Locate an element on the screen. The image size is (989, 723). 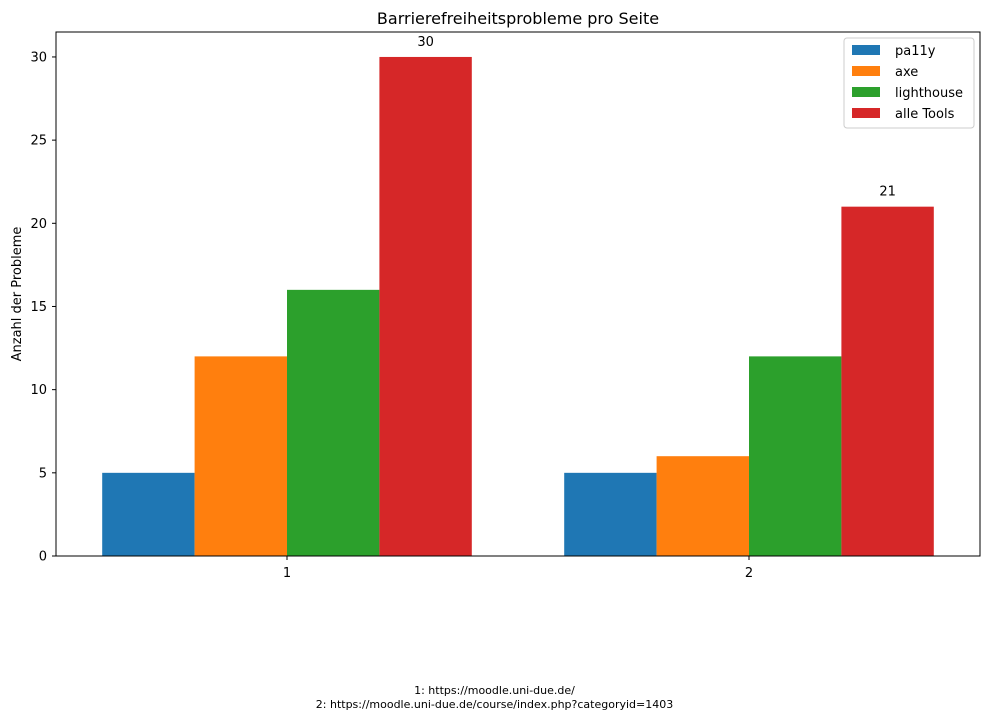
footnote-1: 1: https://moodle.uni-due.de/ is located at coordinates (494, 690).